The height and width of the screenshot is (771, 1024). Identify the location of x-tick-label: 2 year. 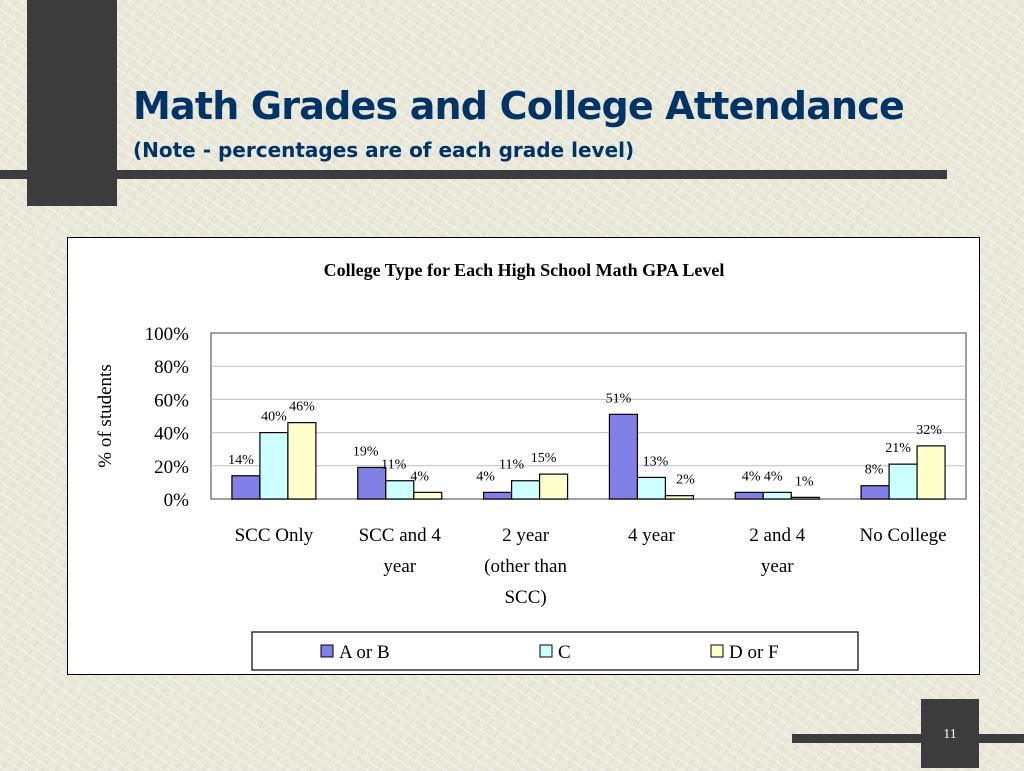
(526, 535).